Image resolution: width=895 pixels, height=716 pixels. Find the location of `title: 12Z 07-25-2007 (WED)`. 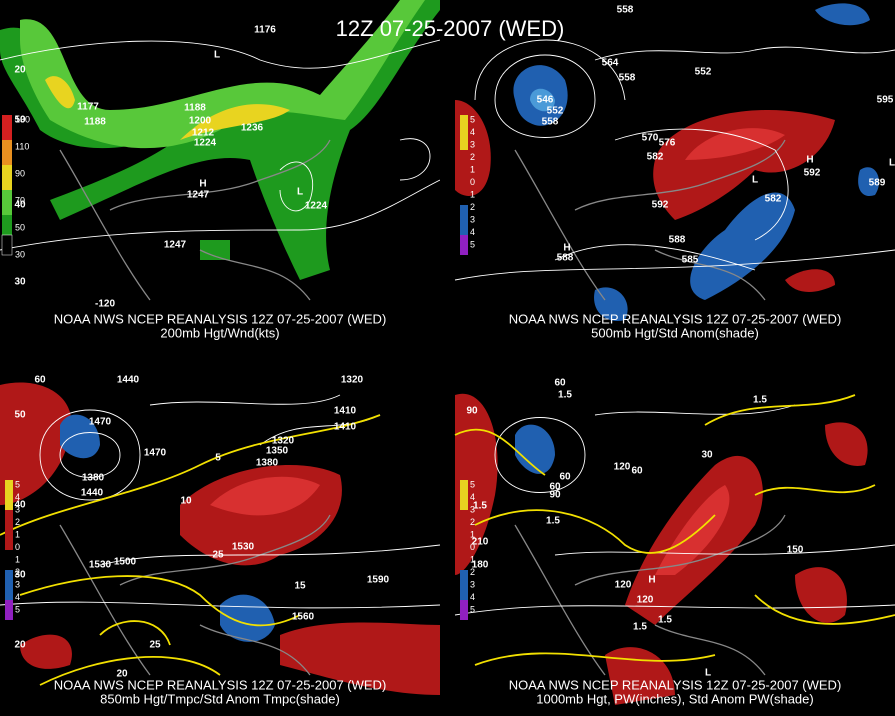

title: 12Z 07-25-2007 (WED) is located at coordinates (450, 28).